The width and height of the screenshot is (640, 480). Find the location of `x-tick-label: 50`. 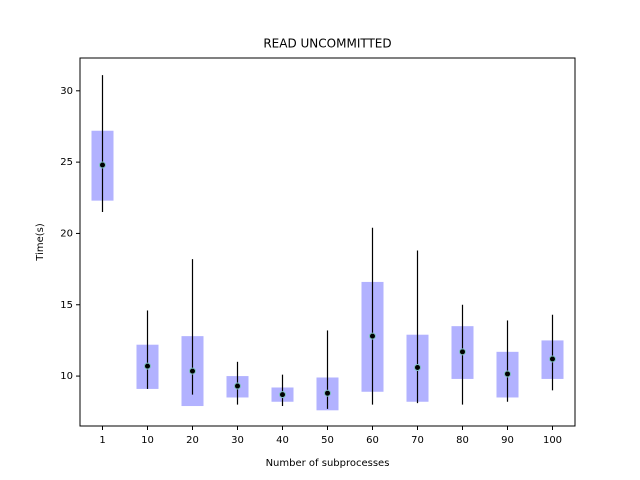

x-tick-label: 50 is located at coordinates (327, 440).